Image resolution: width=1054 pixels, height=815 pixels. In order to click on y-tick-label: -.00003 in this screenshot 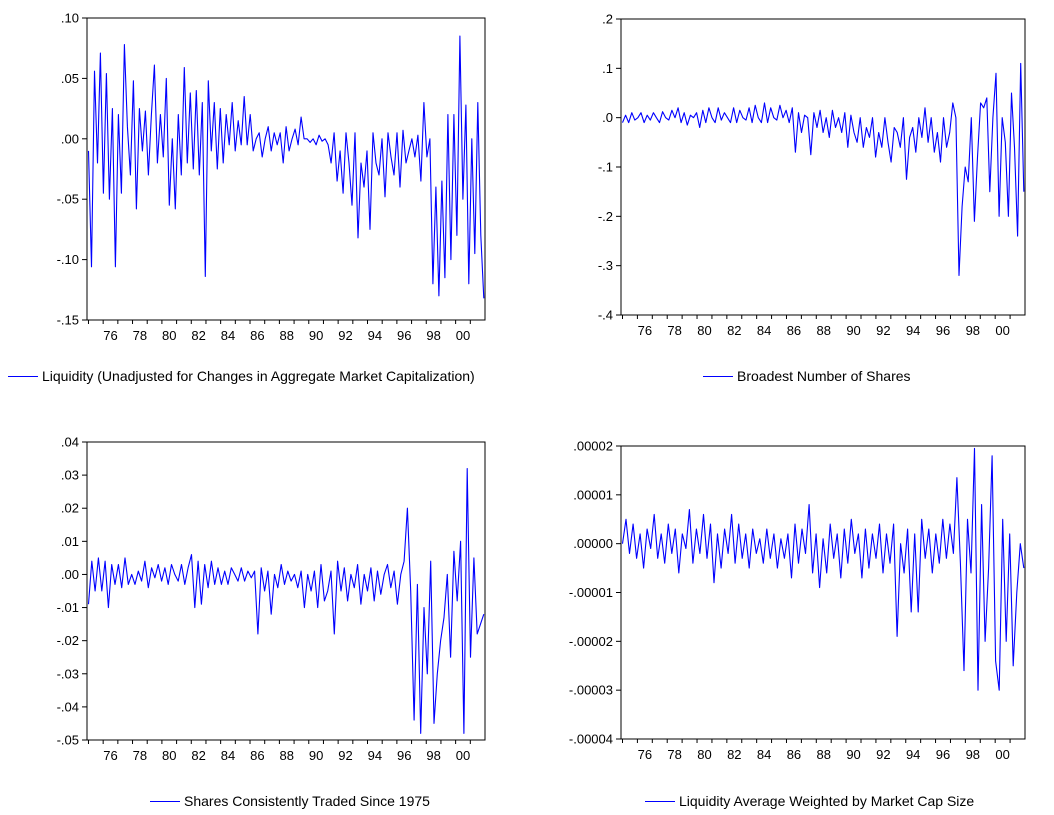, I will do `click(591, 690)`.